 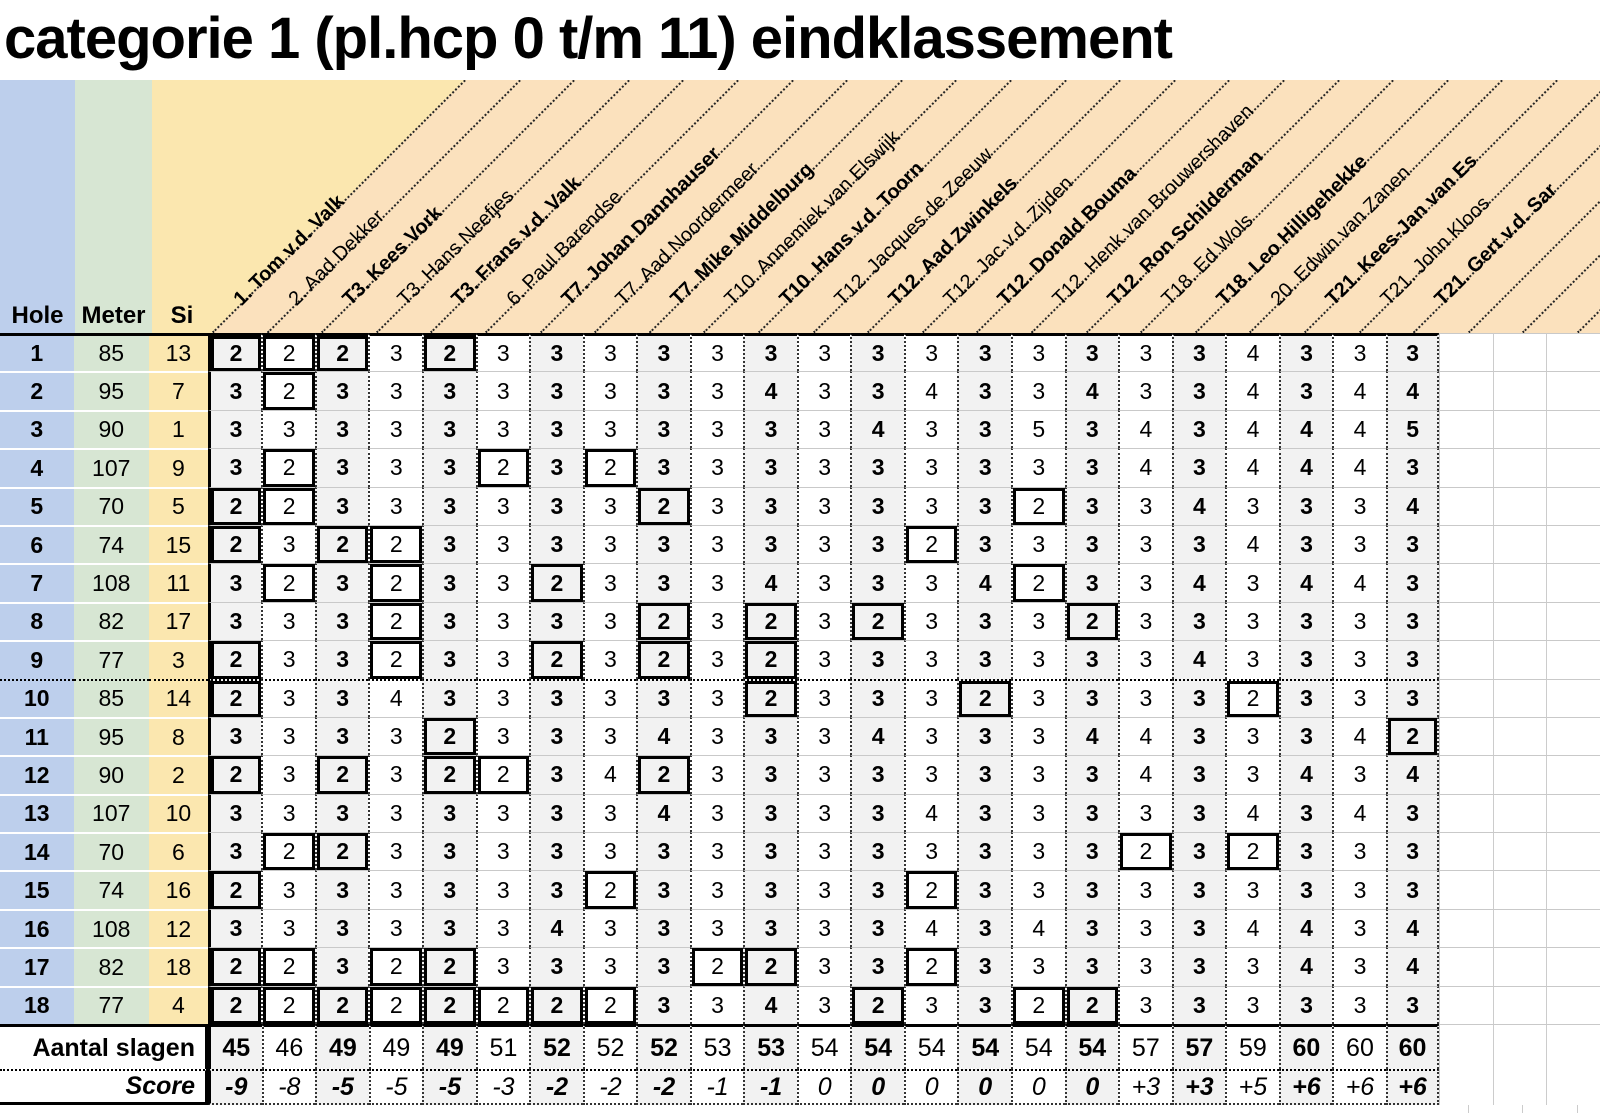 What do you see at coordinates (37, 206) in the screenshot?
I see `hole-column-header-bg` at bounding box center [37, 206].